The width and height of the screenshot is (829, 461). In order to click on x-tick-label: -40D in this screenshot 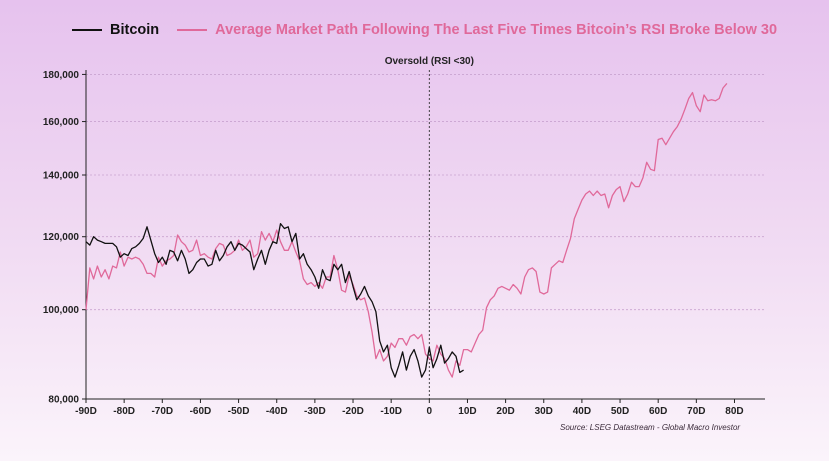, I will do `click(277, 411)`.